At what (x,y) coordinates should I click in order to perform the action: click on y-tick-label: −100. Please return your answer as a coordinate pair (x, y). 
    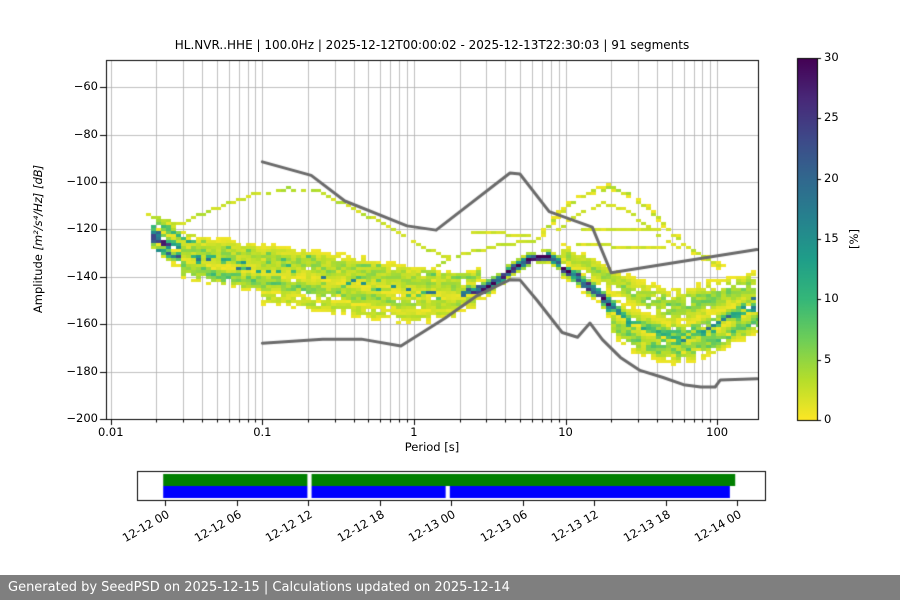
    Looking at the image, I should click on (82, 181).